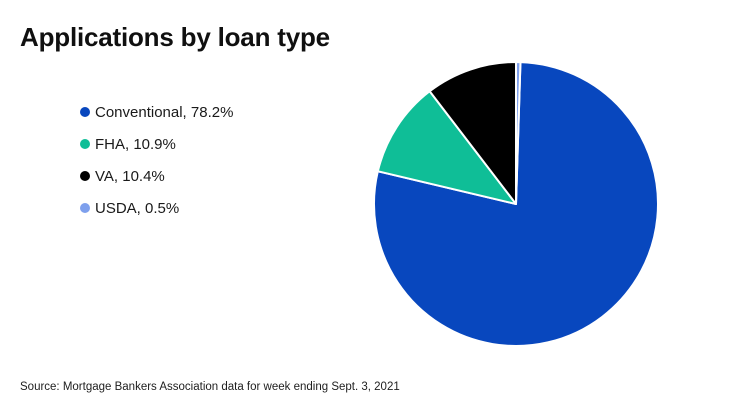 Image resolution: width=740 pixels, height=416 pixels. I want to click on legend-item-va: VA, 10.4%, so click(156, 176).